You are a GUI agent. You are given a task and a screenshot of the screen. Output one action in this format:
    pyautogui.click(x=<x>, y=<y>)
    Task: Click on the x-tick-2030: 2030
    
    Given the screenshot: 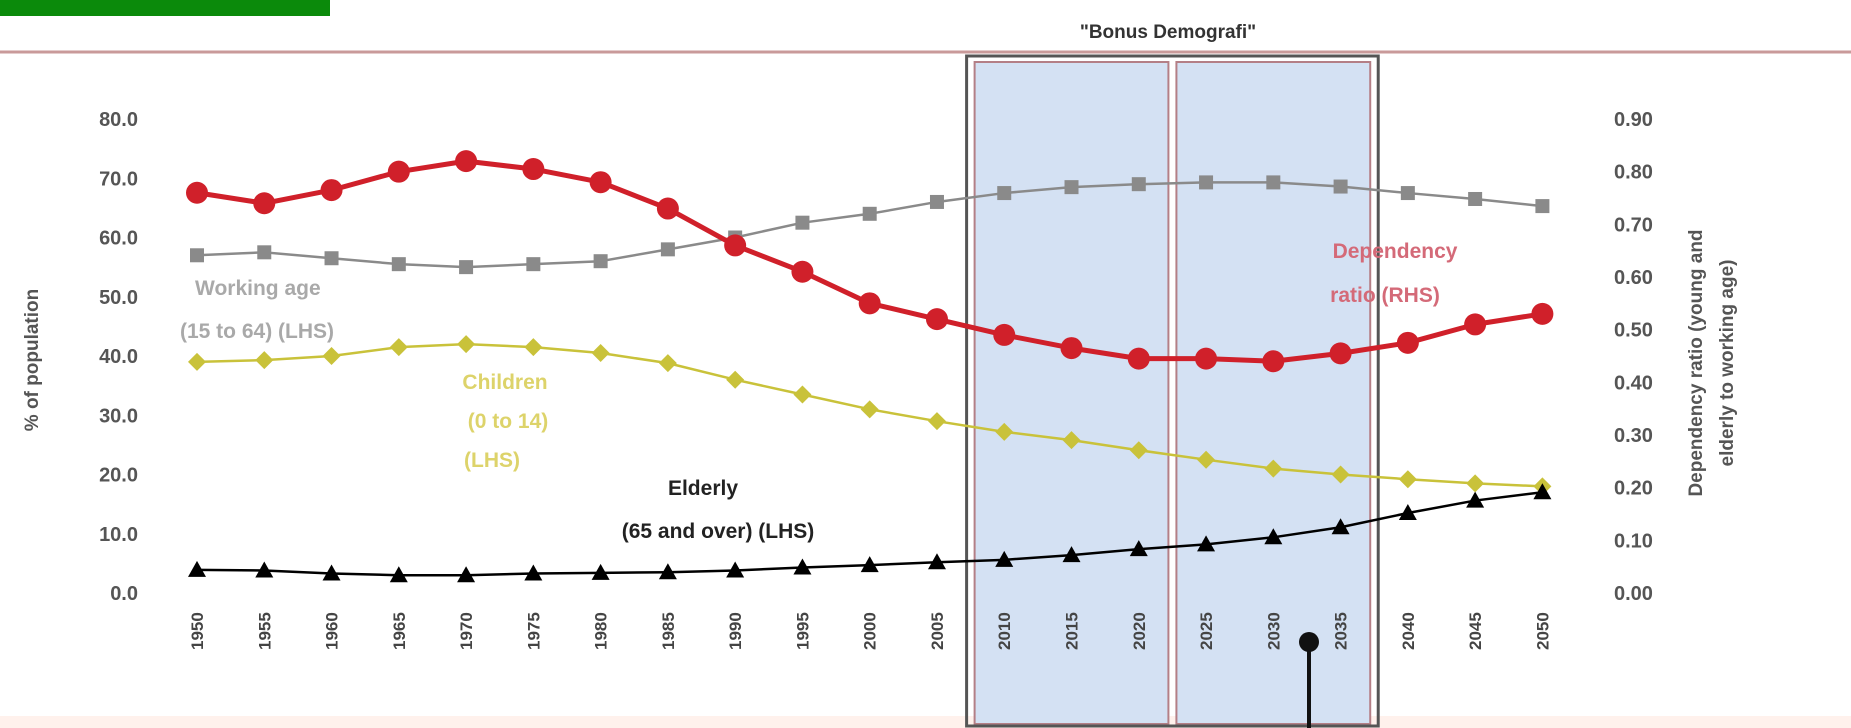 What is the action you would take?
    pyautogui.click(x=1273, y=631)
    